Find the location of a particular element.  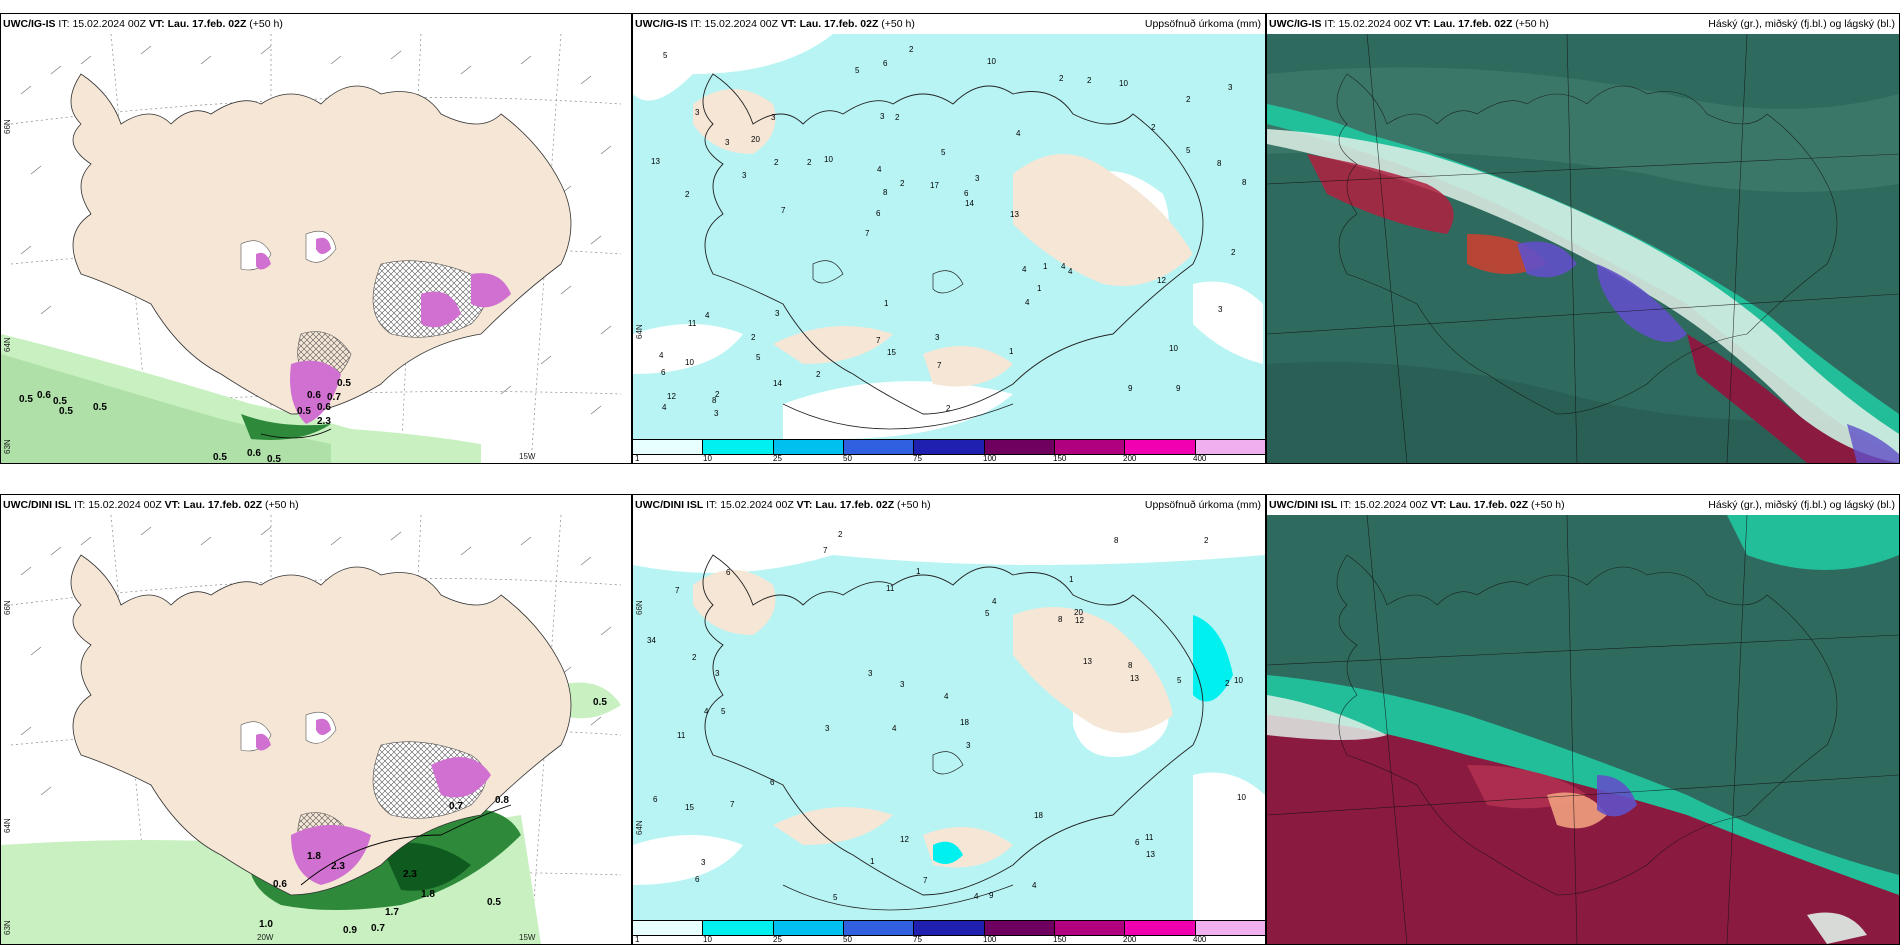

lat-label: 66N is located at coordinates (7, 607).